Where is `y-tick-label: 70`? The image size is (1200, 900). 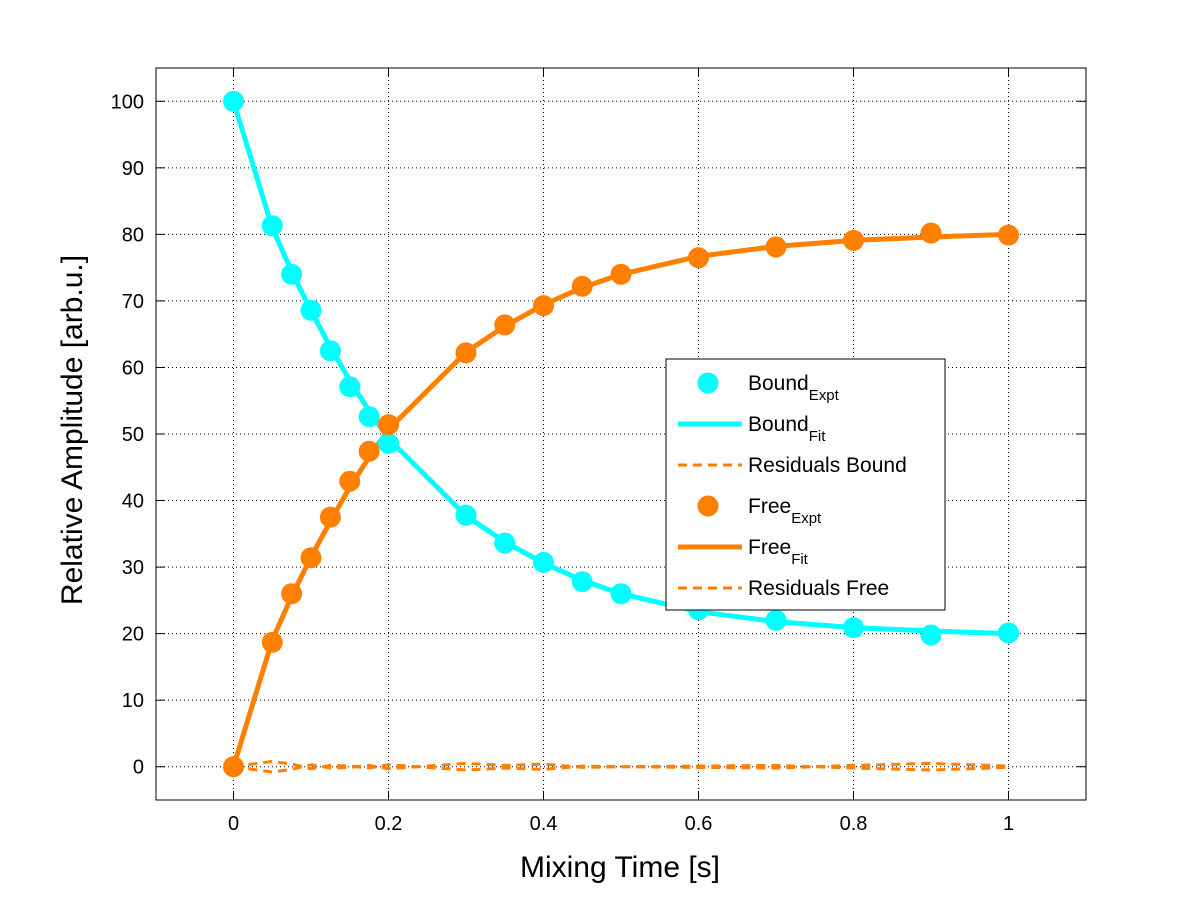 y-tick-label: 70 is located at coordinates (133, 302).